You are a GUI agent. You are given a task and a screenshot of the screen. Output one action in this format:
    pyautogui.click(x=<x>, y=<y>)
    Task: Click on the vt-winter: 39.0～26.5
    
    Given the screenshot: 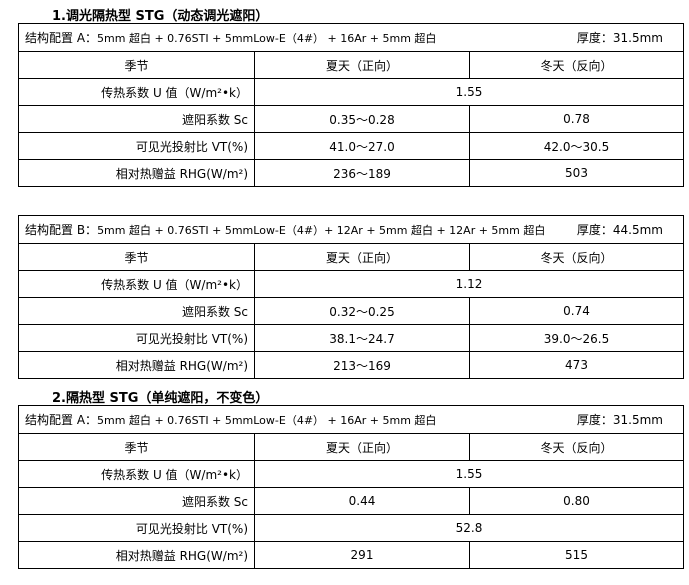 What is the action you would take?
    pyautogui.click(x=576, y=338)
    